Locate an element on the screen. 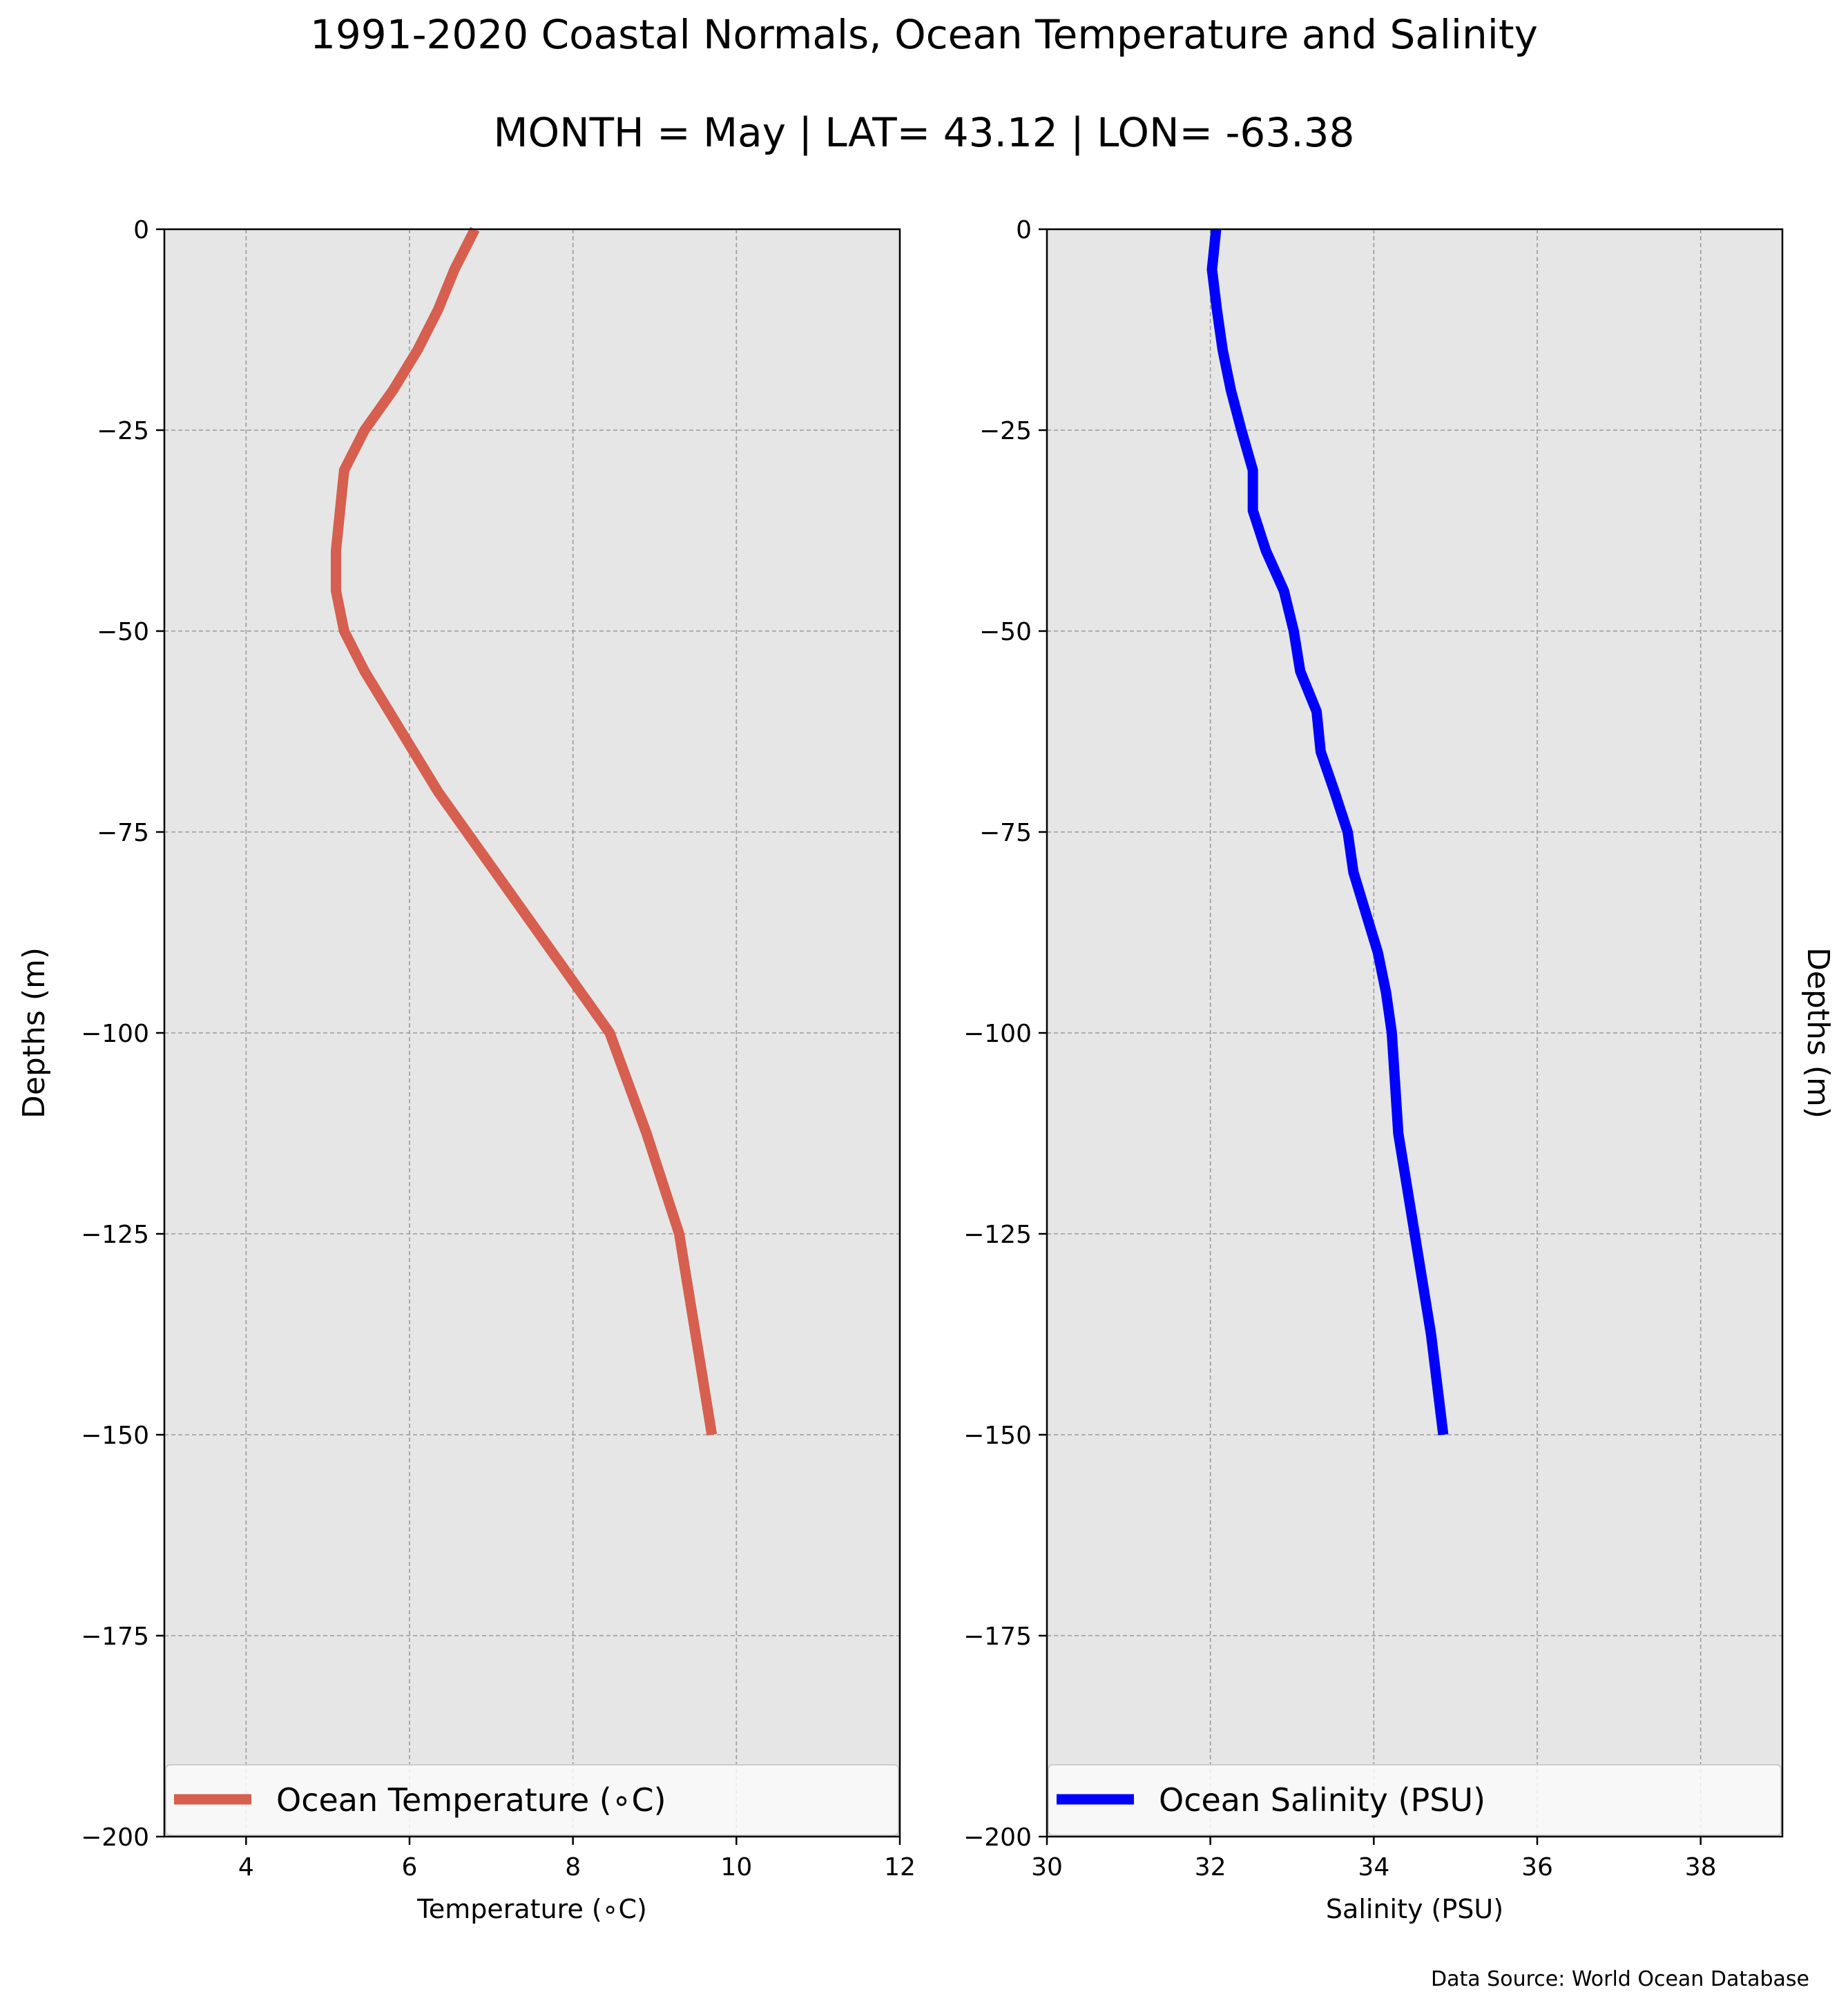 Image resolution: width=1848 pixels, height=2003 pixels. data-source-note: Data Source: World Ocean Database is located at coordinates (1620, 1979).